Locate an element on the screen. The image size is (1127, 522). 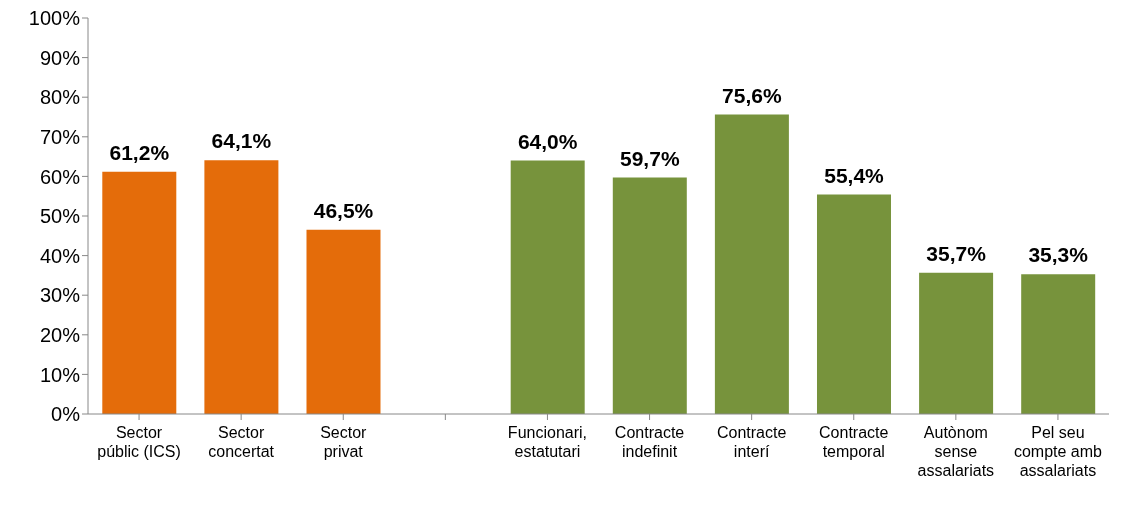
y-tick-label: 50% is located at coordinates (60, 216).